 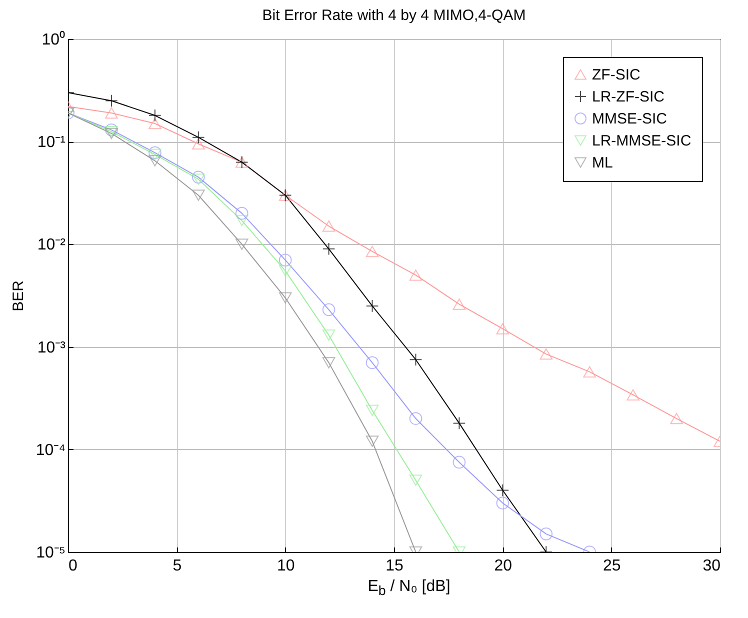 What do you see at coordinates (394, 15) in the screenshot?
I see `chart-title: Bit Error Rate with 4 by 4 MIMO,4-QAM` at bounding box center [394, 15].